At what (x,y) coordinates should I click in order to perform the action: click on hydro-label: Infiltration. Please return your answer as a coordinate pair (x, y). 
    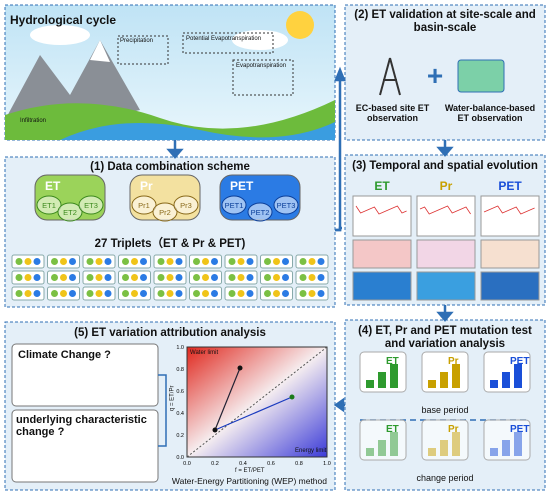
    Looking at the image, I should click on (33, 121).